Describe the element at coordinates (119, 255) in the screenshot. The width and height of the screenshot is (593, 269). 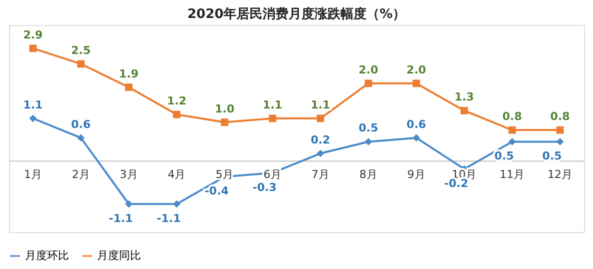
I see `legend-label: 月度同比` at that location.